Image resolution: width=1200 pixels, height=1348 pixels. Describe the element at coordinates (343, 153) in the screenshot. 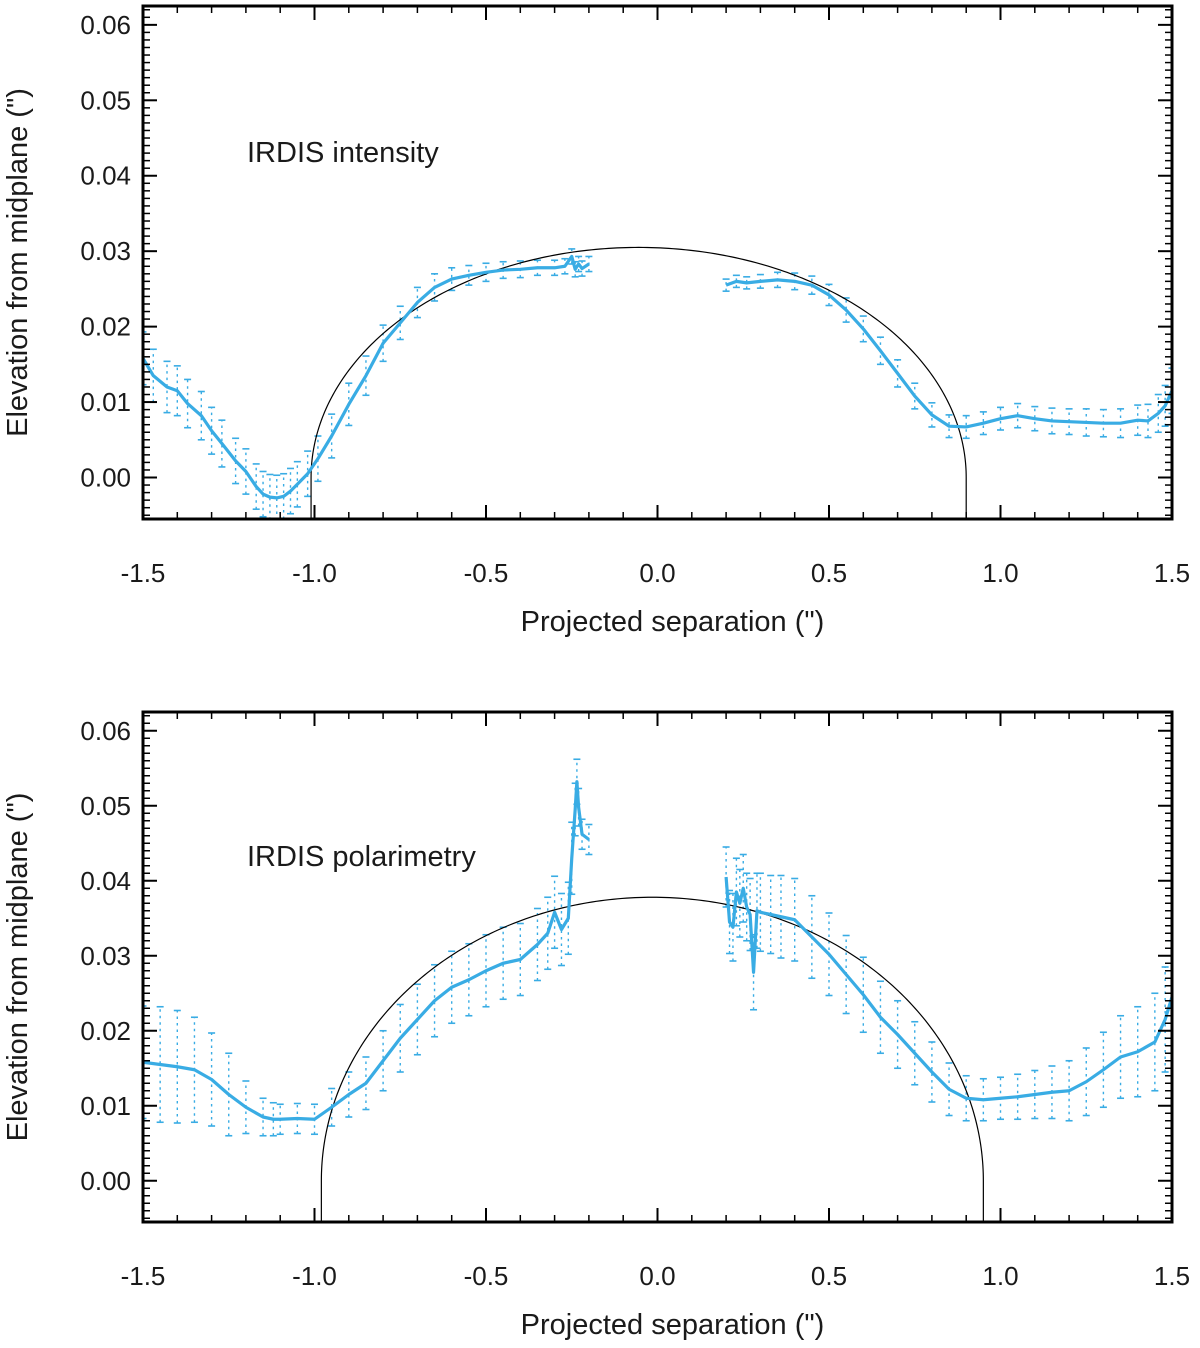

I see `panel-annotation: IRDIS intensity` at that location.